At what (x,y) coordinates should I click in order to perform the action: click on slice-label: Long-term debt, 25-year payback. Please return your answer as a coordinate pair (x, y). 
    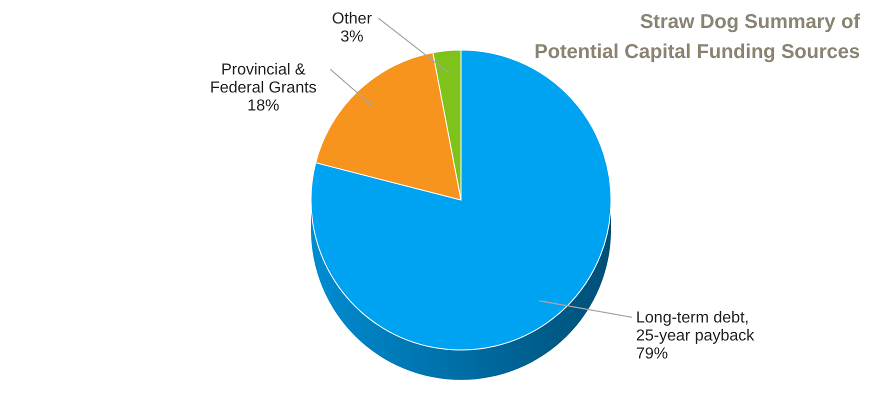
    Looking at the image, I should click on (696, 326).